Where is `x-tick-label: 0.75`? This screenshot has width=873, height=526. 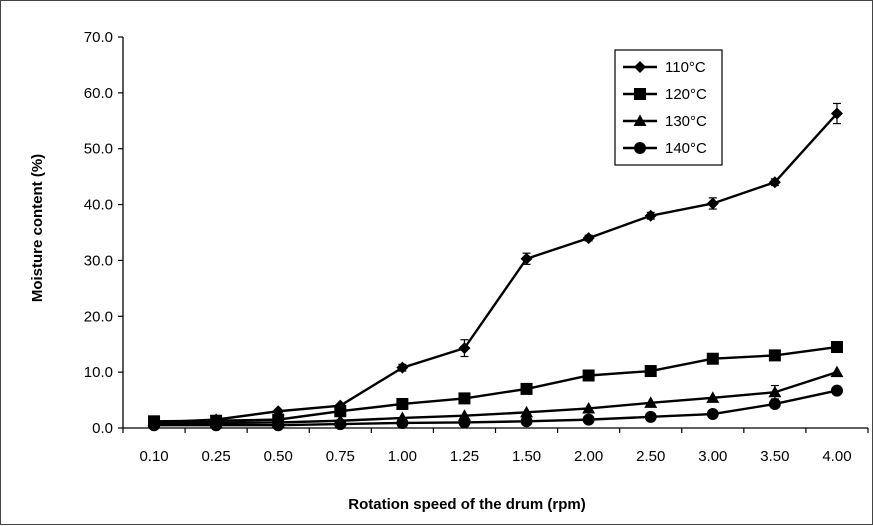
x-tick-label: 0.75 is located at coordinates (340, 456).